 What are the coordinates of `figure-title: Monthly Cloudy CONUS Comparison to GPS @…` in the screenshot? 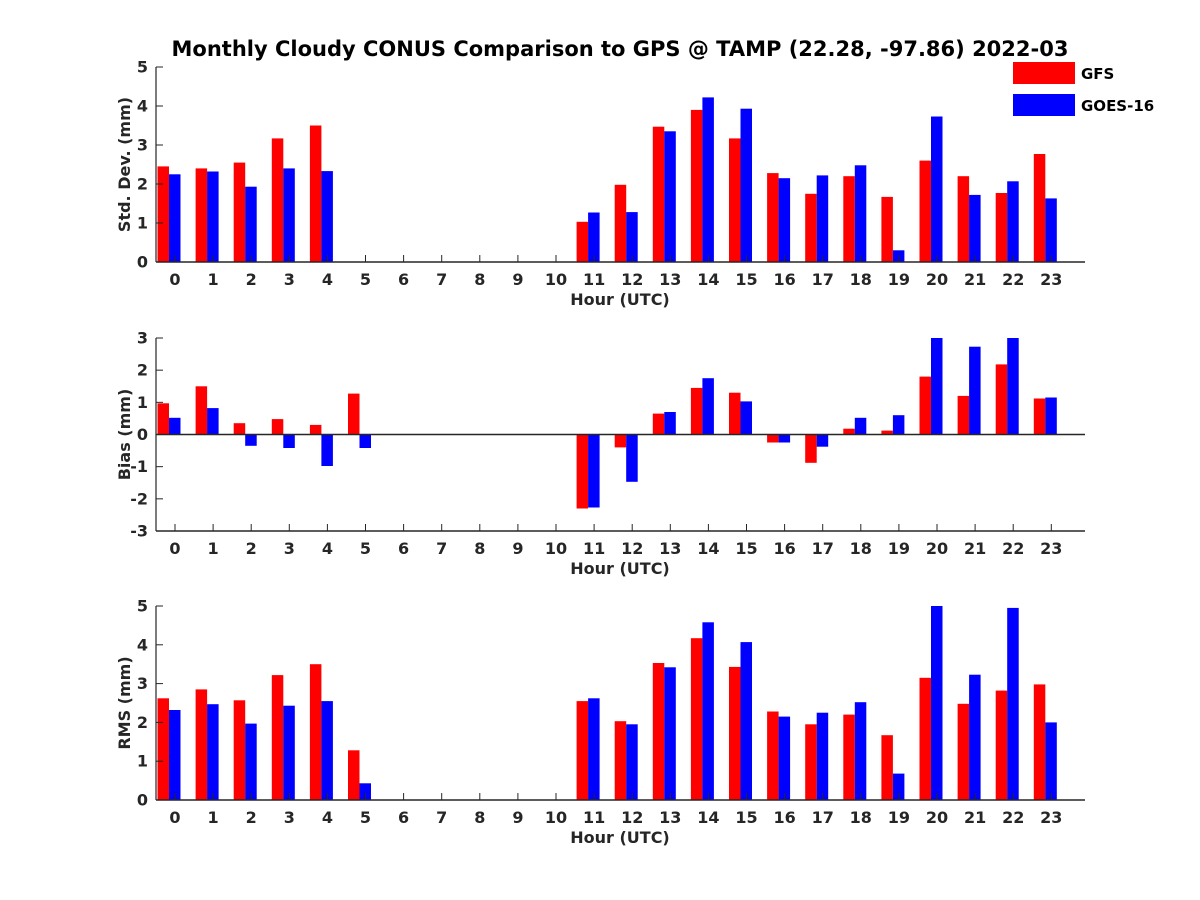 It's located at (620, 49).